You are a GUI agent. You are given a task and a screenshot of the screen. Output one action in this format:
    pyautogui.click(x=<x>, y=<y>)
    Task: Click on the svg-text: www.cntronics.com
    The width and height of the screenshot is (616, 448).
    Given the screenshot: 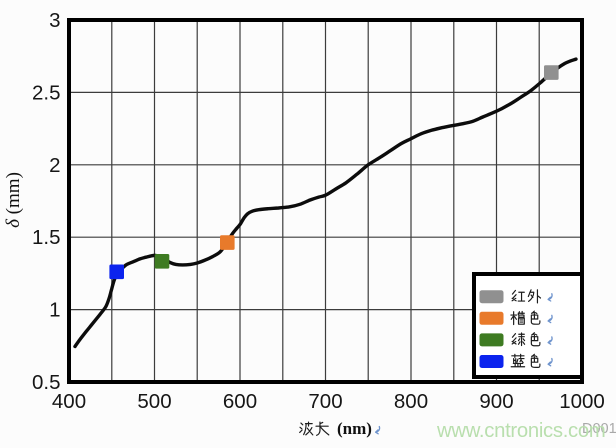 What is the action you would take?
    pyautogui.click(x=520, y=431)
    